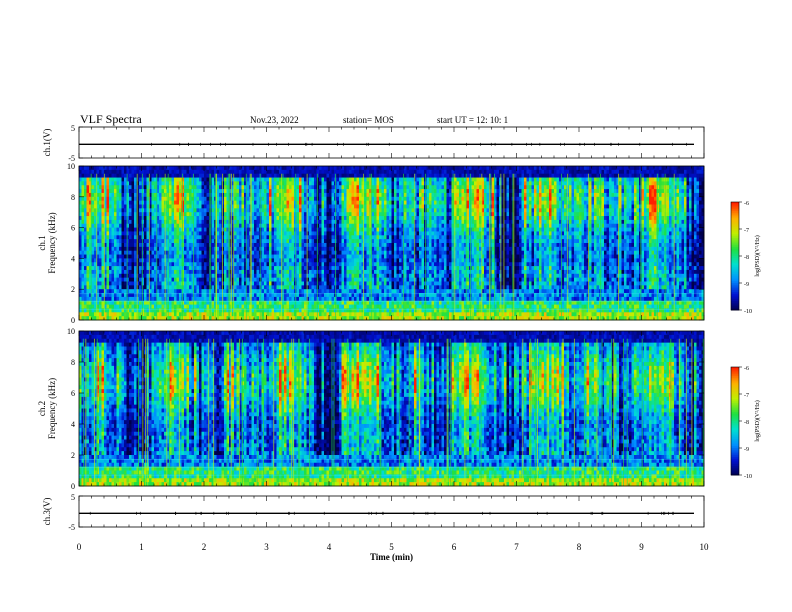 The image size is (792, 612). What do you see at coordinates (141, 547) in the screenshot?
I see `xtick-1: 1` at bounding box center [141, 547].